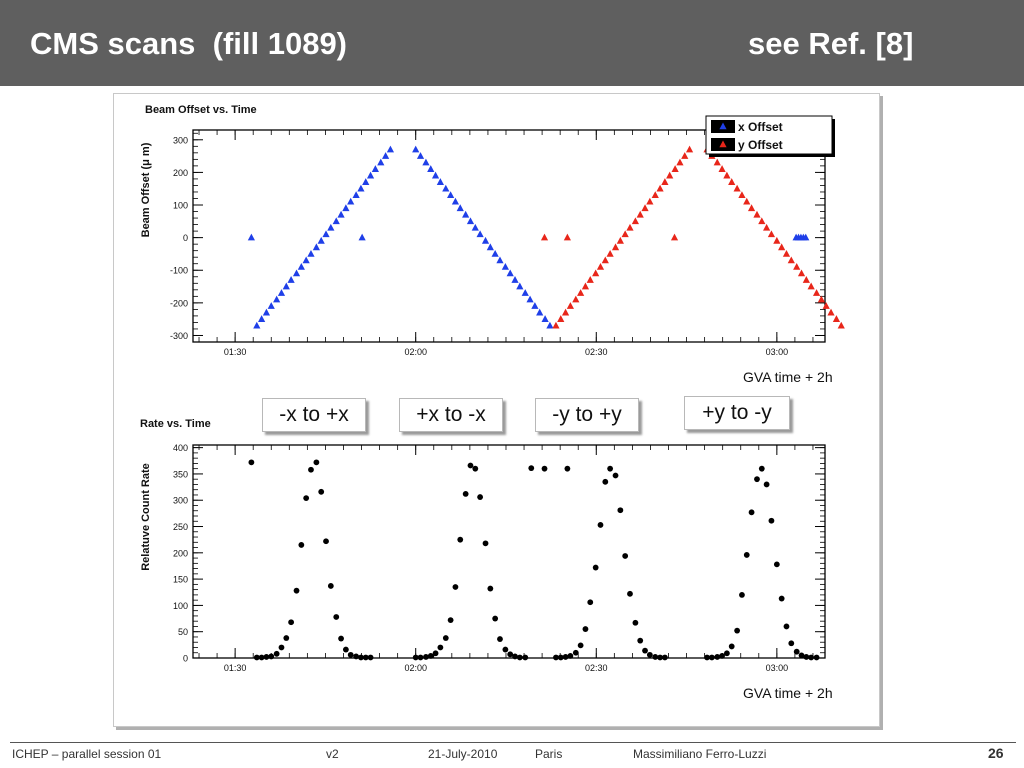 The height and width of the screenshot is (768, 1024). Describe the element at coordinates (760, 127) in the screenshot. I see `legend-entry: x Offset` at that location.